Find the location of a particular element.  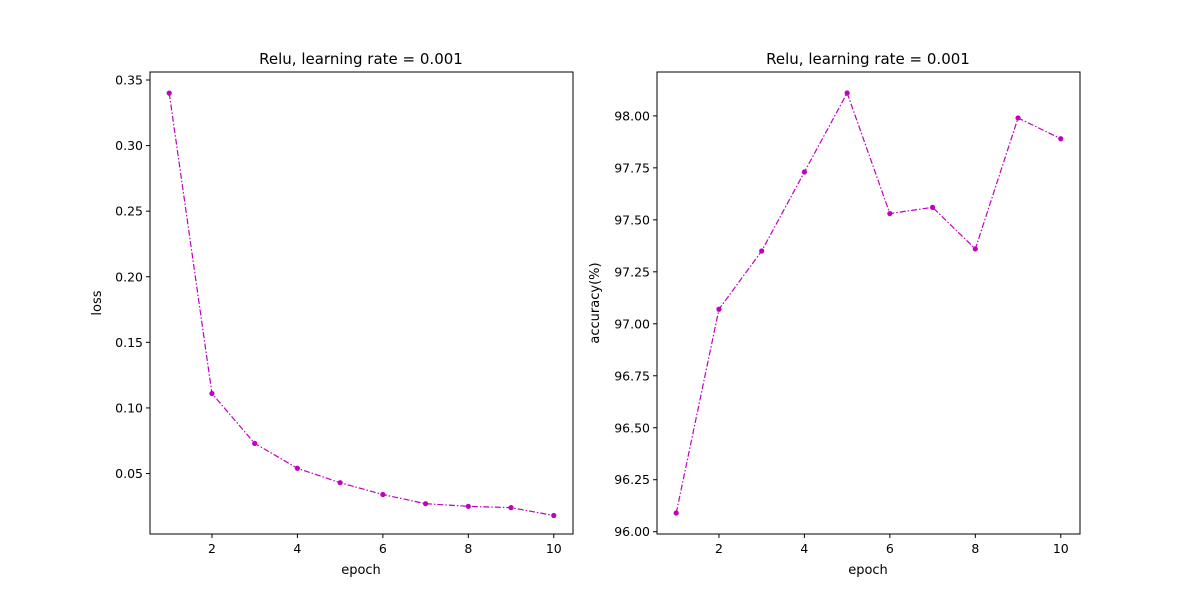

accuracy-y-tick-label: 96.50 is located at coordinates (632, 427).